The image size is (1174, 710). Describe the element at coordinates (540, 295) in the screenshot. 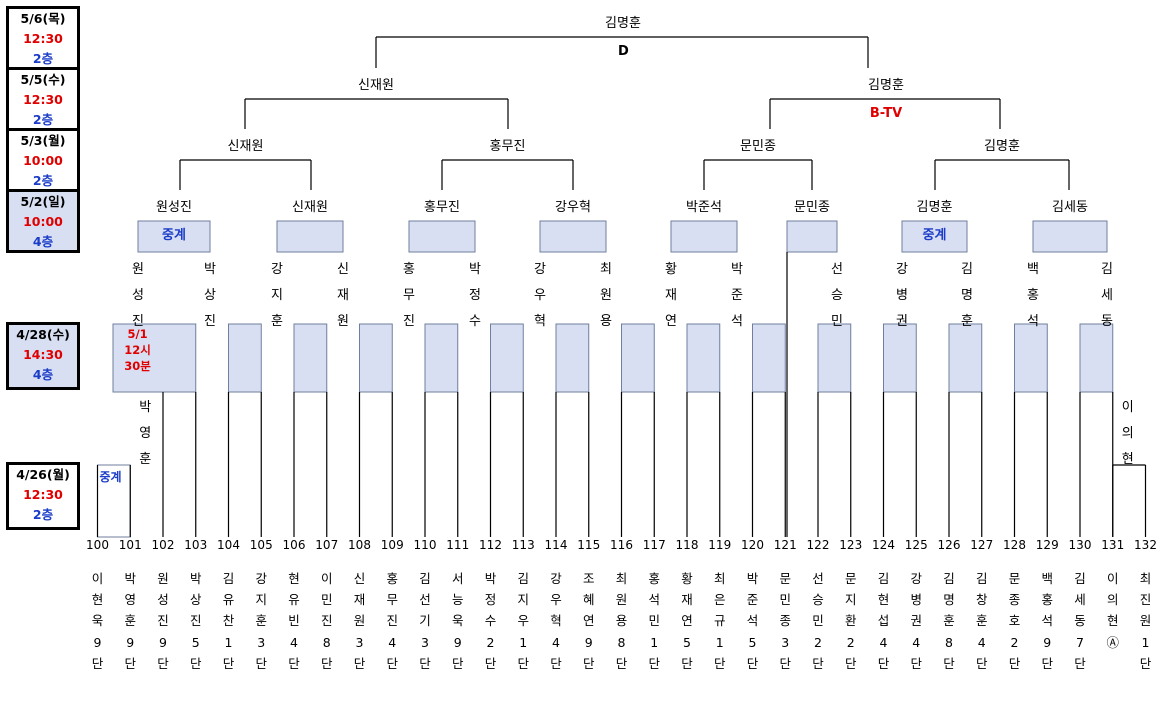

I see `round32-winner-name: 강 우 혁` at that location.